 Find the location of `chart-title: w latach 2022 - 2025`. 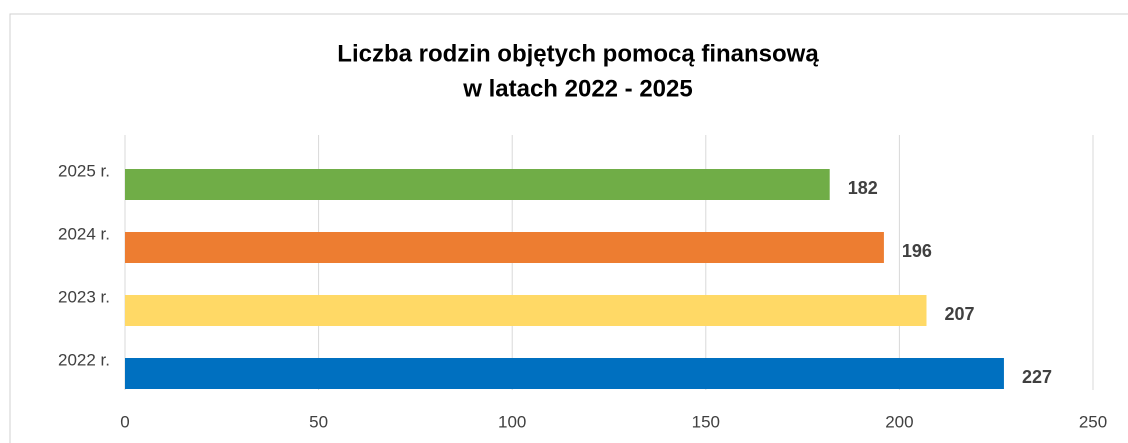

chart-title: w latach 2022 - 2025 is located at coordinates (577, 88).